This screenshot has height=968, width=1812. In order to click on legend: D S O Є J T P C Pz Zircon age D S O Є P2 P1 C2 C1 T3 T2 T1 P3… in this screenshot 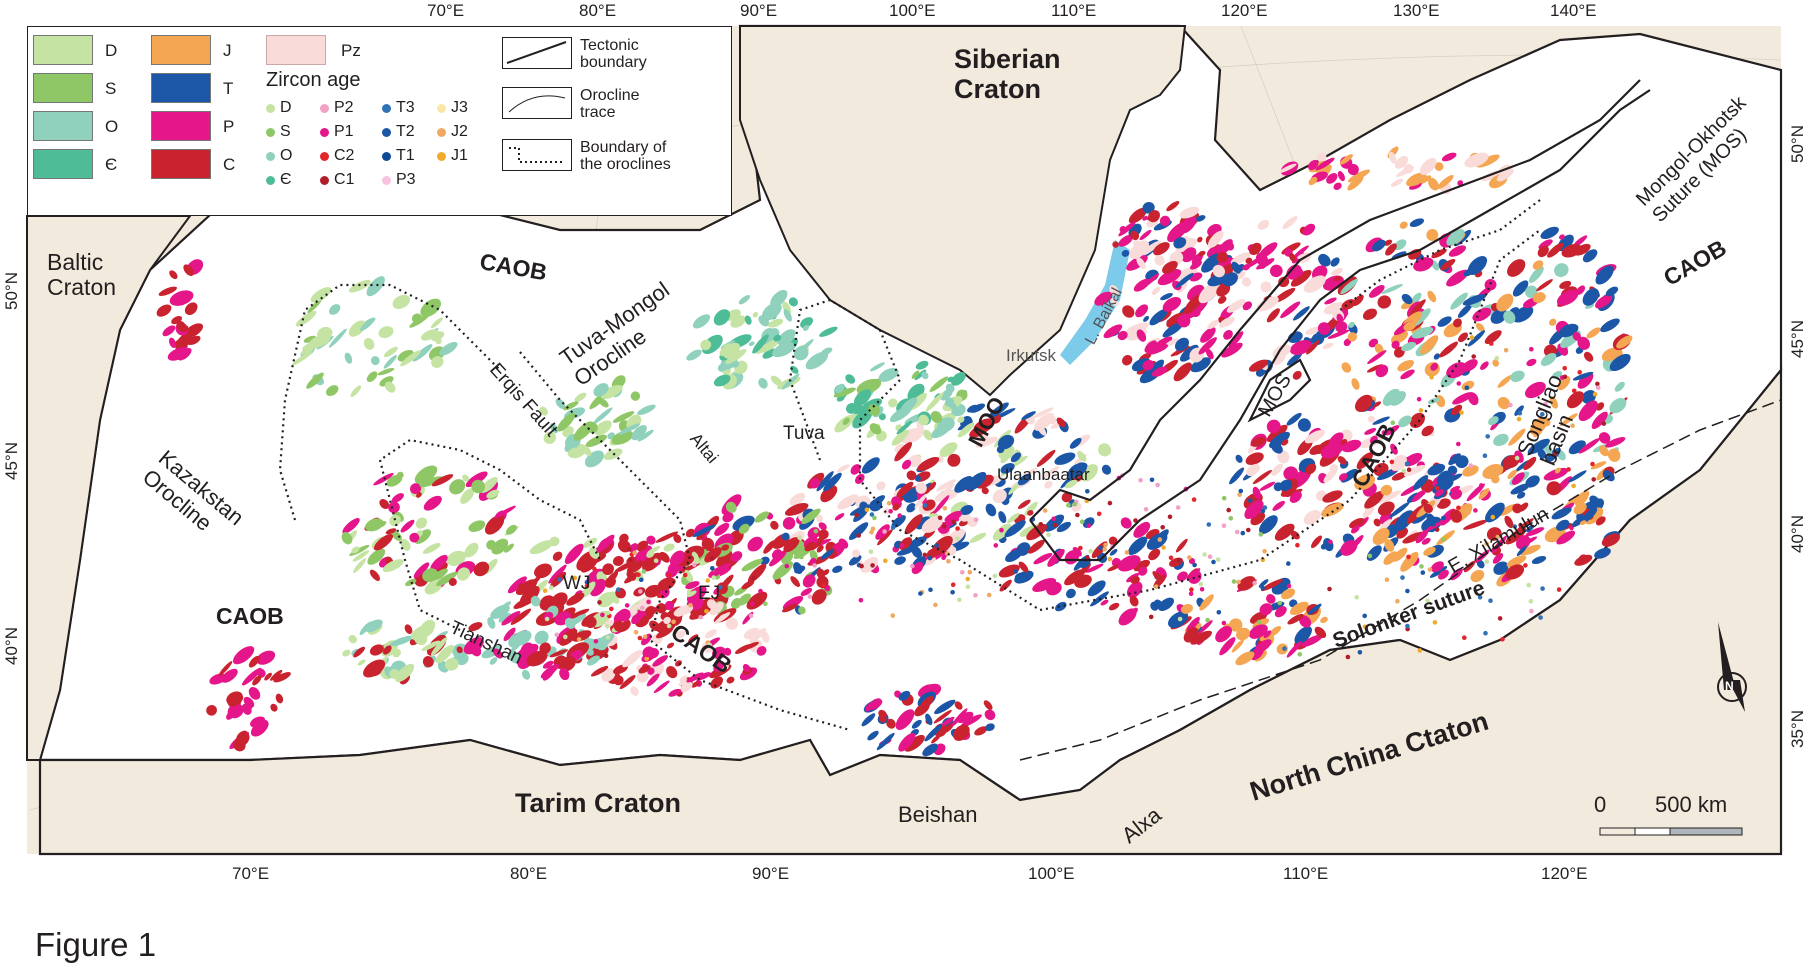, I will do `click(379, 121)`.